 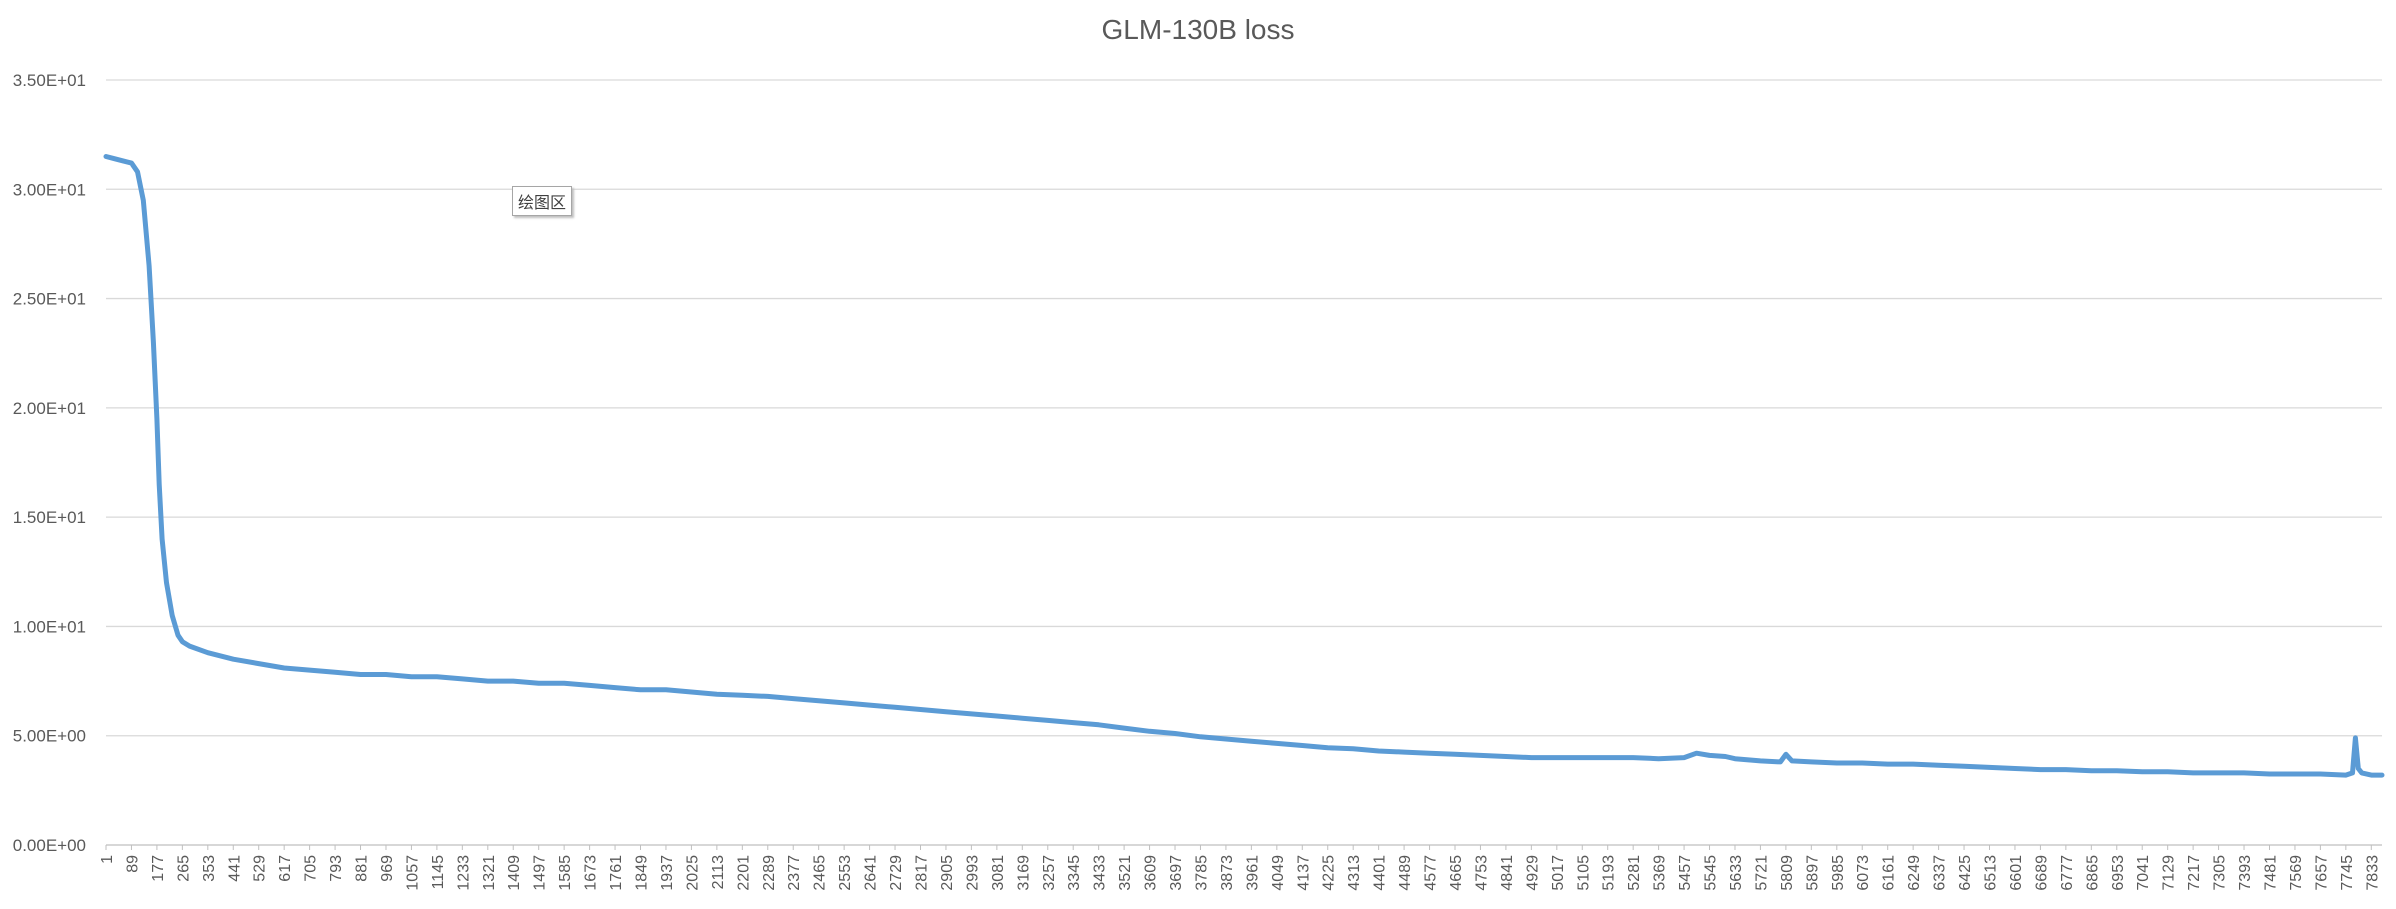 What do you see at coordinates (1405, 873) in the screenshot?
I see `x-tick-label: 4489` at bounding box center [1405, 873].